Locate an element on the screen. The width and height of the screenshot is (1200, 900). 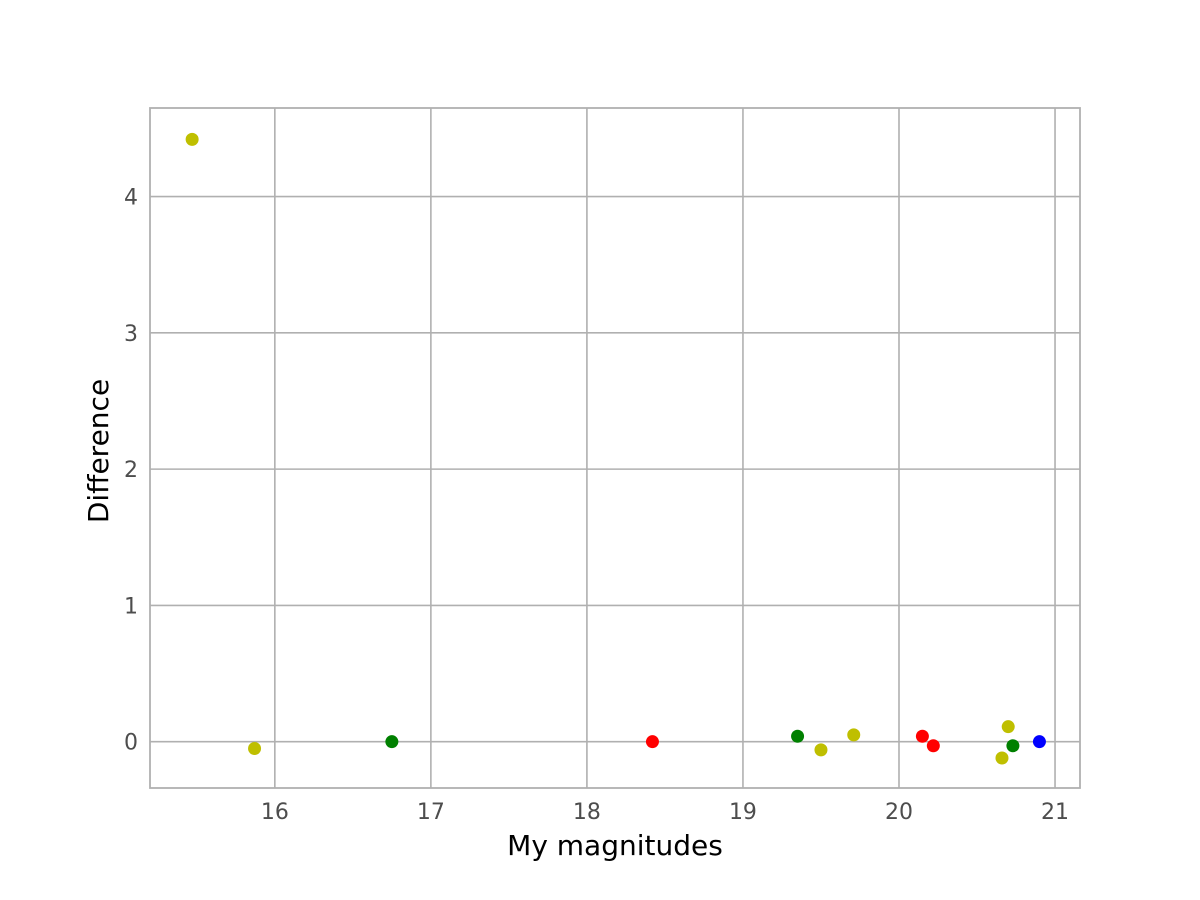
y-tick-label: 2 is located at coordinates (131, 470).